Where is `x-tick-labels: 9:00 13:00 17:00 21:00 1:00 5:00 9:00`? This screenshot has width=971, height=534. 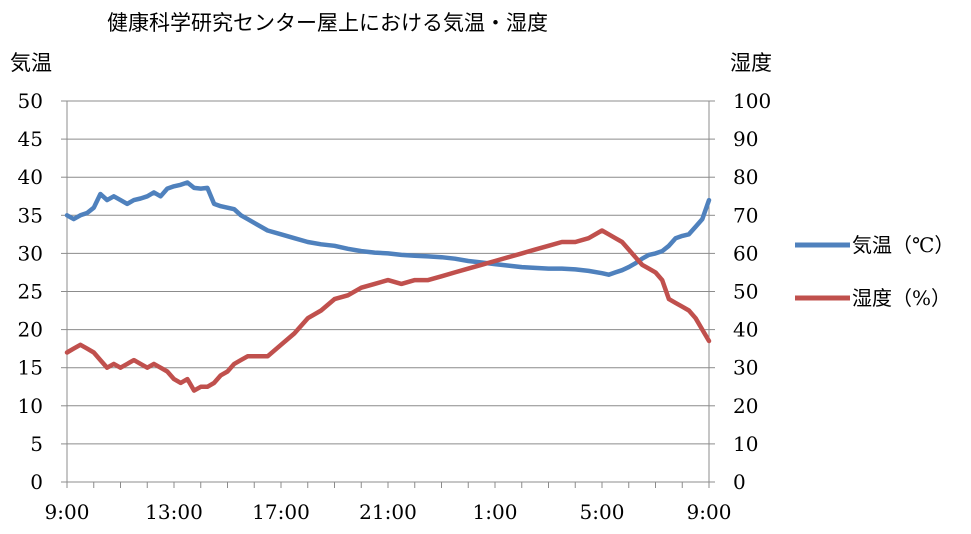 x-tick-labels: 9:00 13:00 17:00 21:00 1:00 5:00 9:00 is located at coordinates (388, 512).